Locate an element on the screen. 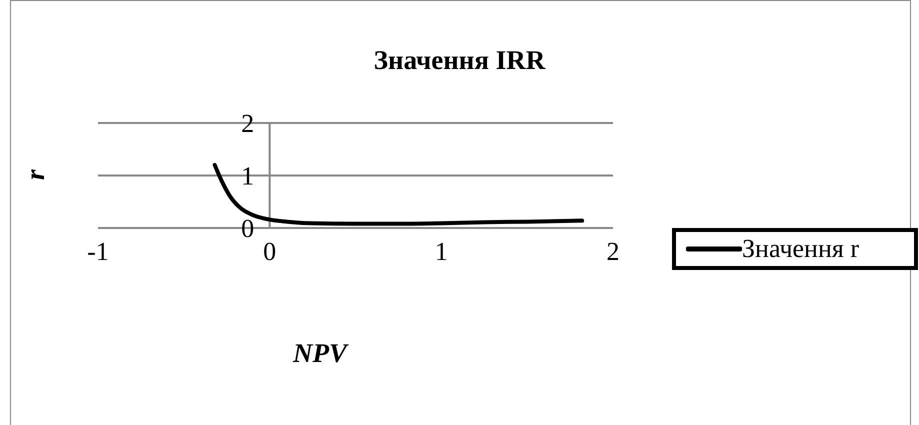  x-tick-label: 2 is located at coordinates (613, 251).